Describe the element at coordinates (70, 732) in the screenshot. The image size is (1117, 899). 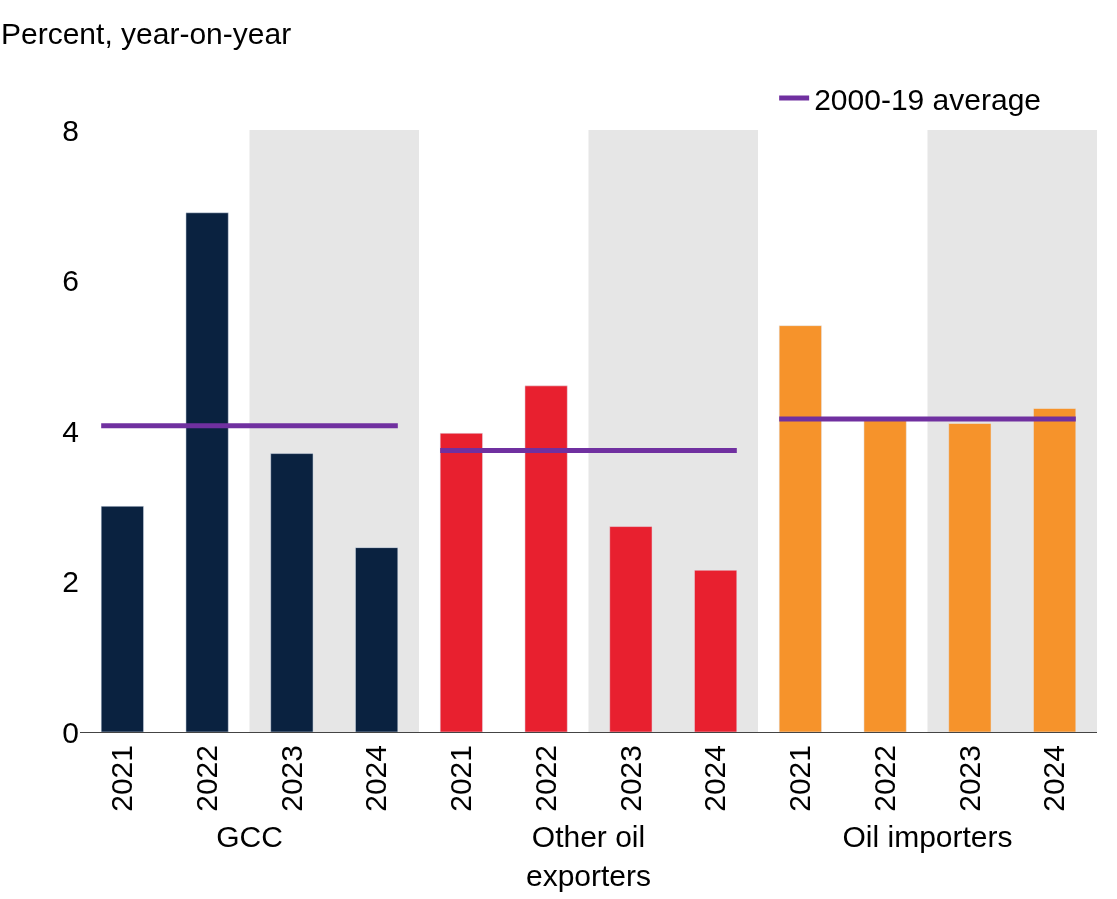
I see `y-tick-label: 0` at that location.